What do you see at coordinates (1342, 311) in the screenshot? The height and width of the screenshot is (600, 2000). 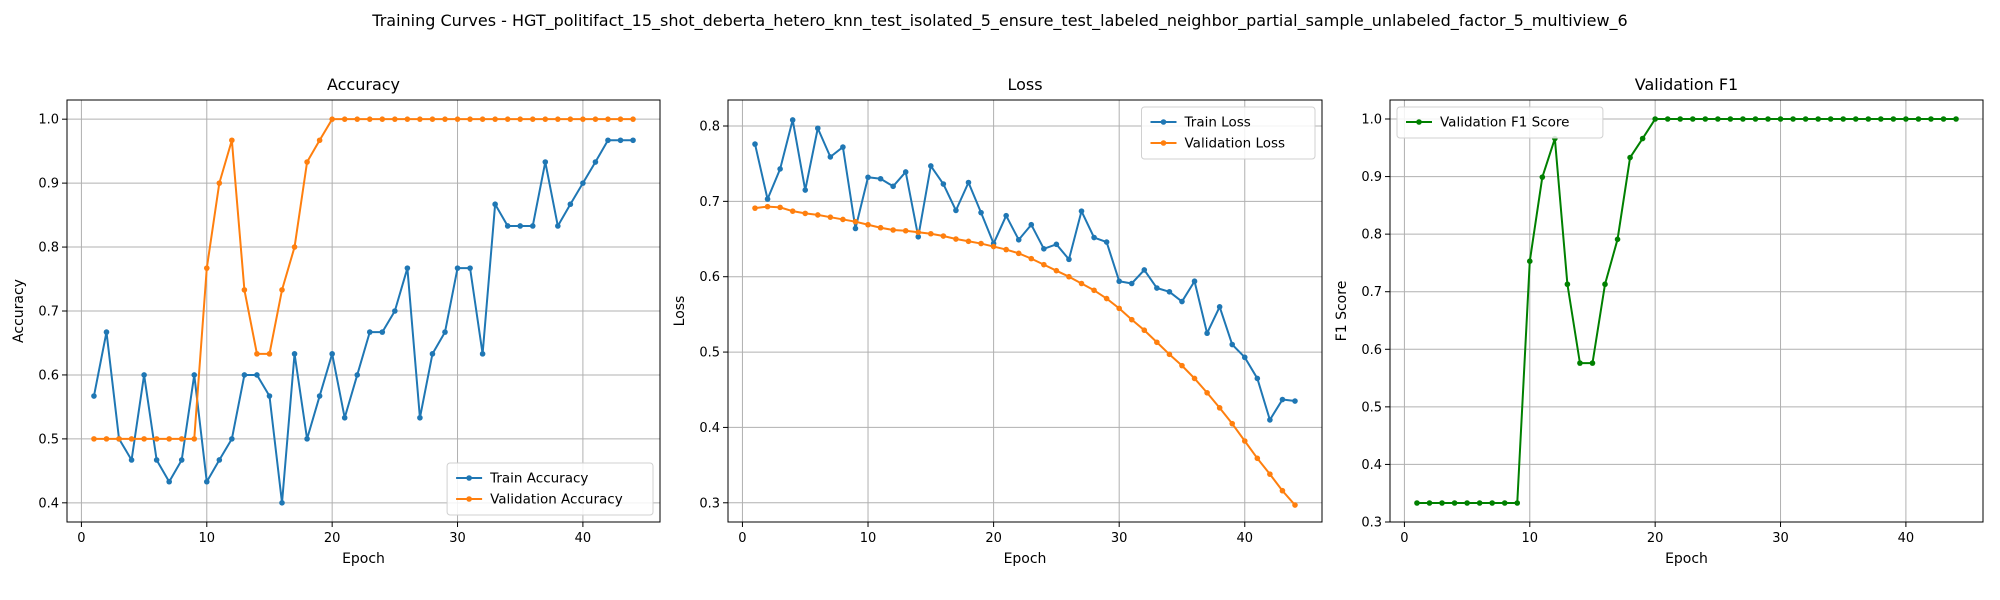 I see `validation-f1-y-axis-label: F1 Score` at bounding box center [1342, 311].